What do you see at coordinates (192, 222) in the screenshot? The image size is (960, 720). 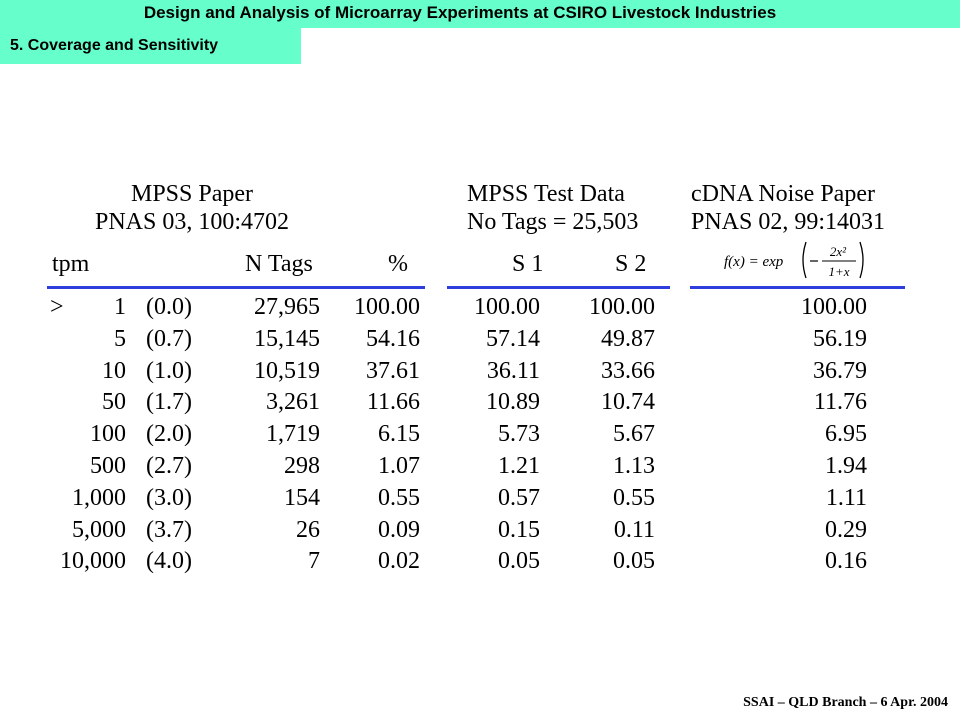 I see `mpss-paper-citation: PNAS 03, 100:4702` at bounding box center [192, 222].